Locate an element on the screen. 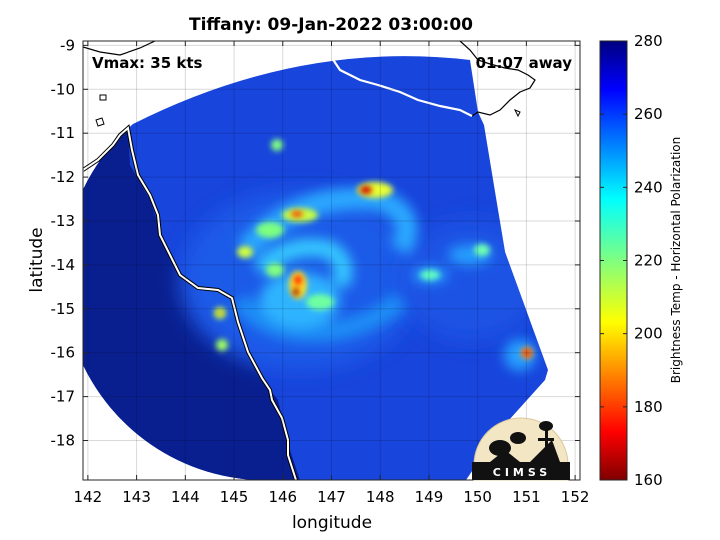 Image resolution: width=720 pixels, height=540 pixels. colorbar-ticks: 280 260 240 220 200 180 160 is located at coordinates (631, 260).